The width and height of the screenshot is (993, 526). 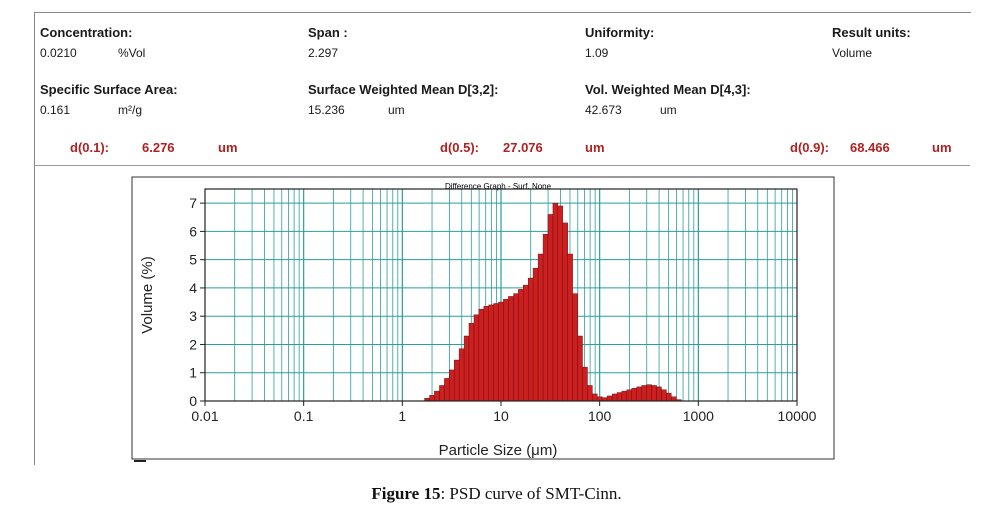 What do you see at coordinates (597, 53) in the screenshot?
I see `uniformity-value: 1.09` at bounding box center [597, 53].